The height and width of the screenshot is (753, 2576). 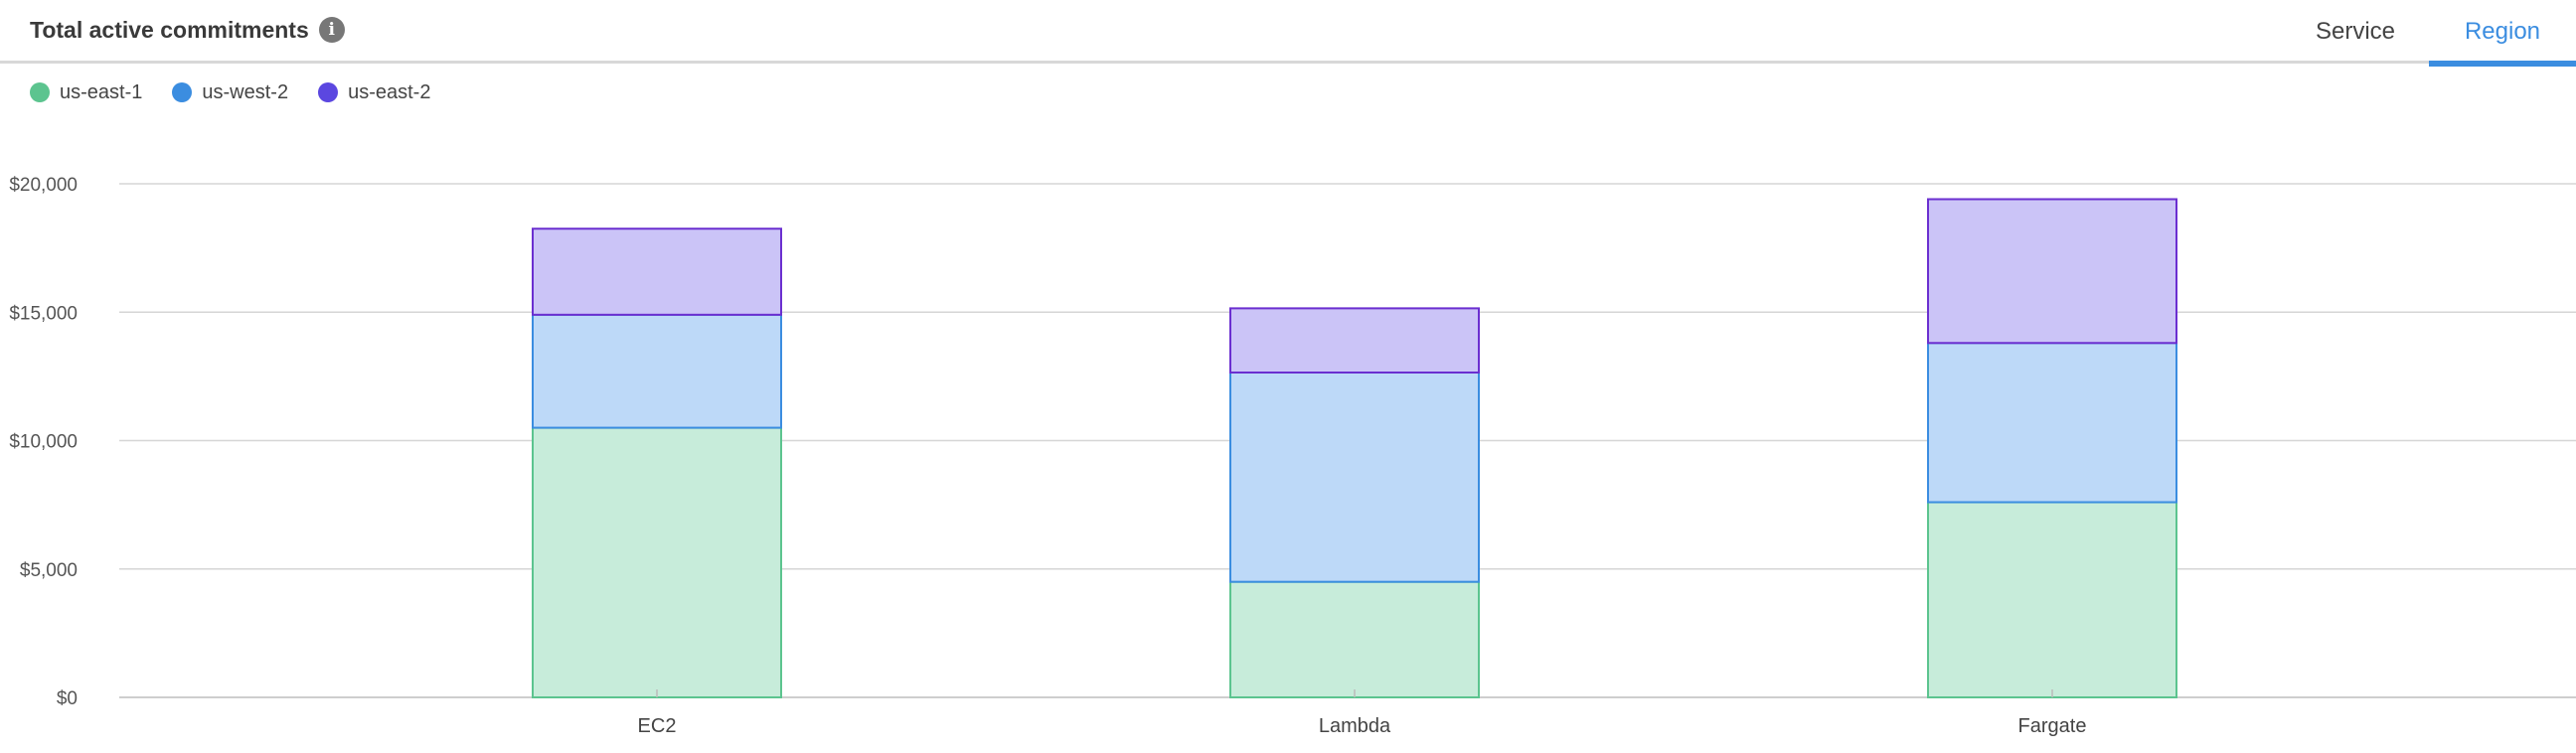 What do you see at coordinates (67, 698) in the screenshot?
I see `y-tick-label: $0` at bounding box center [67, 698].